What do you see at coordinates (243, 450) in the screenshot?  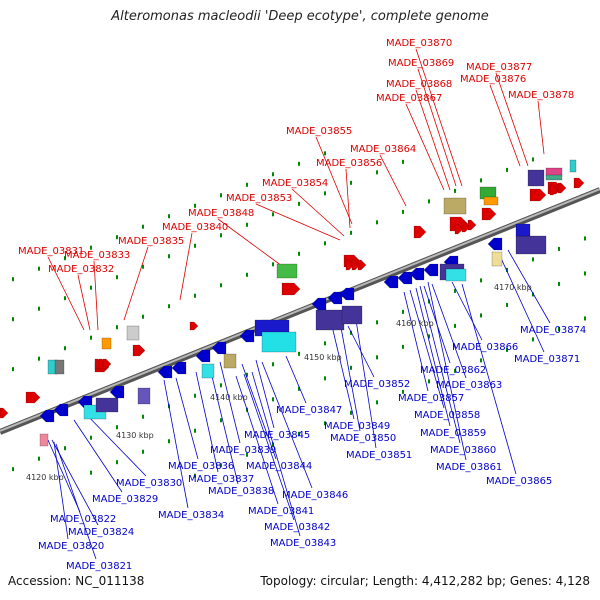 I see `reverse-gene-label: MADE_03839` at bounding box center [243, 450].